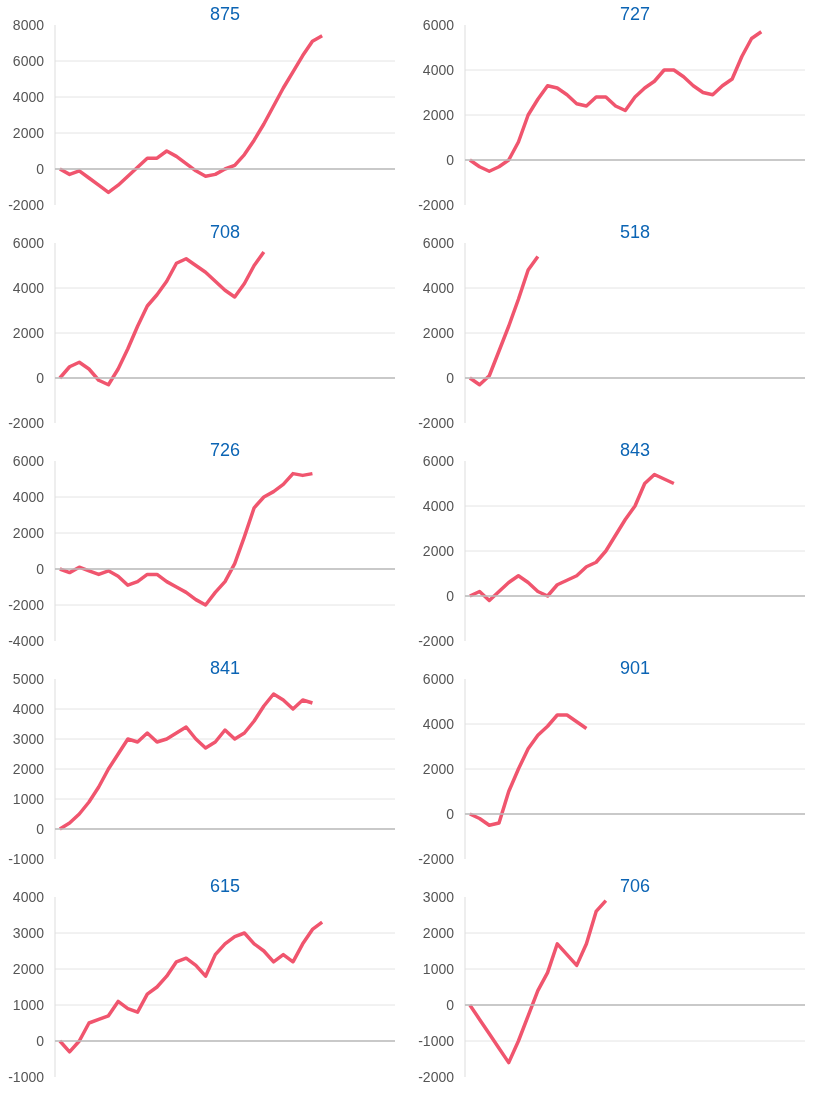 The width and height of the screenshot is (820, 1095). Describe the element at coordinates (225, 886) in the screenshot. I see `chart-title: 615` at that location.